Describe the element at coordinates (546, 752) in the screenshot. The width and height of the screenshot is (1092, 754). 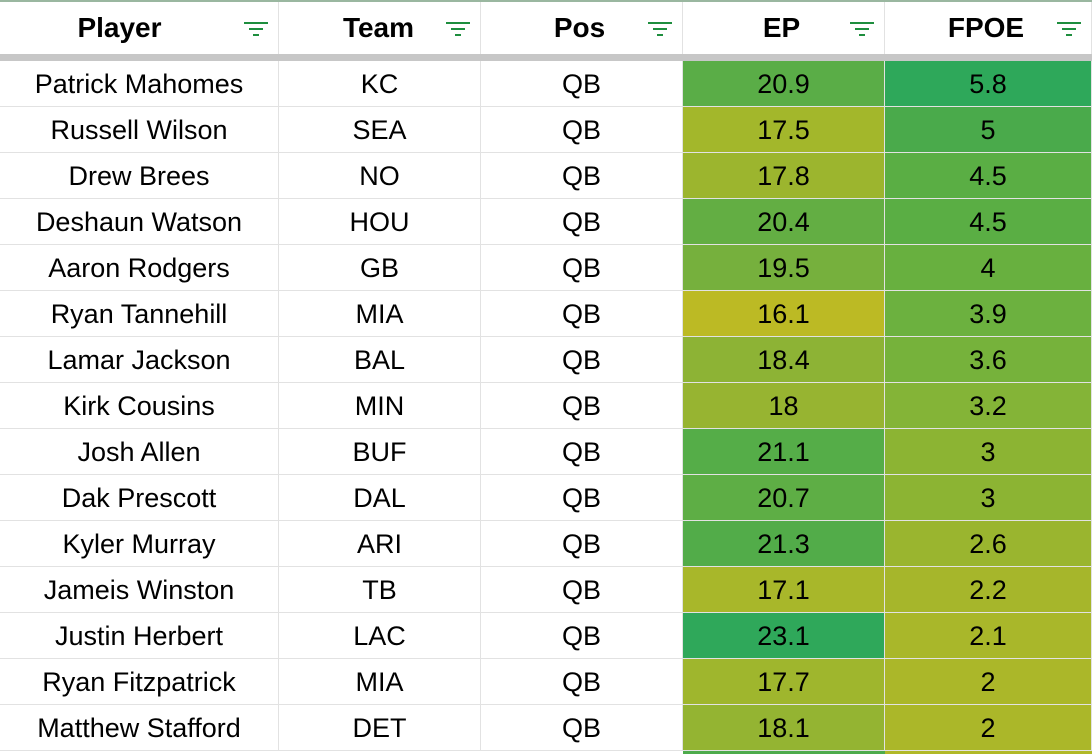
I see `next-row-partial` at that location.